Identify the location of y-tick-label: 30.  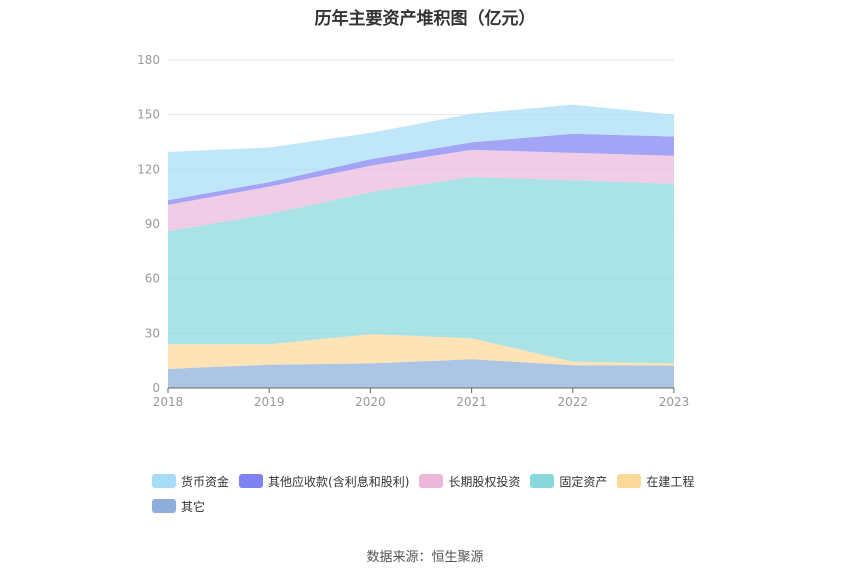
(152, 333).